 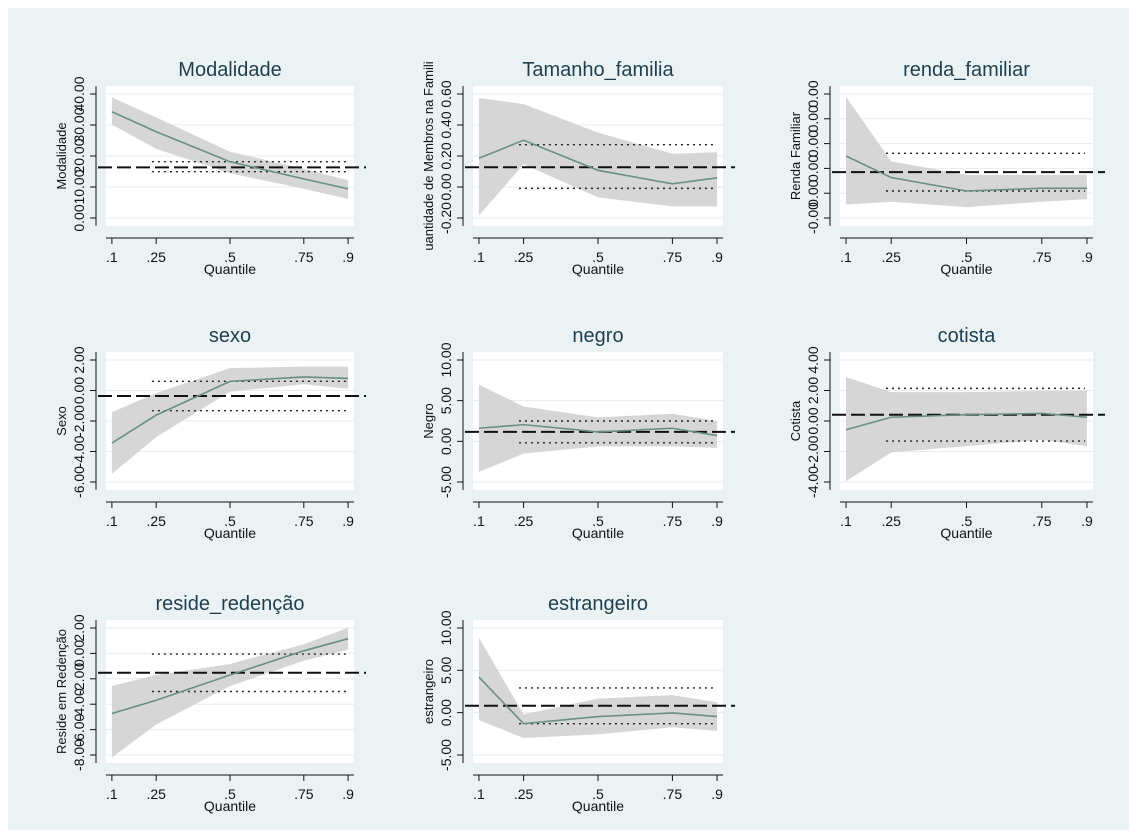 What do you see at coordinates (428, 155) in the screenshot?
I see `y-axis-label: uantidade de Membros na Famili` at bounding box center [428, 155].